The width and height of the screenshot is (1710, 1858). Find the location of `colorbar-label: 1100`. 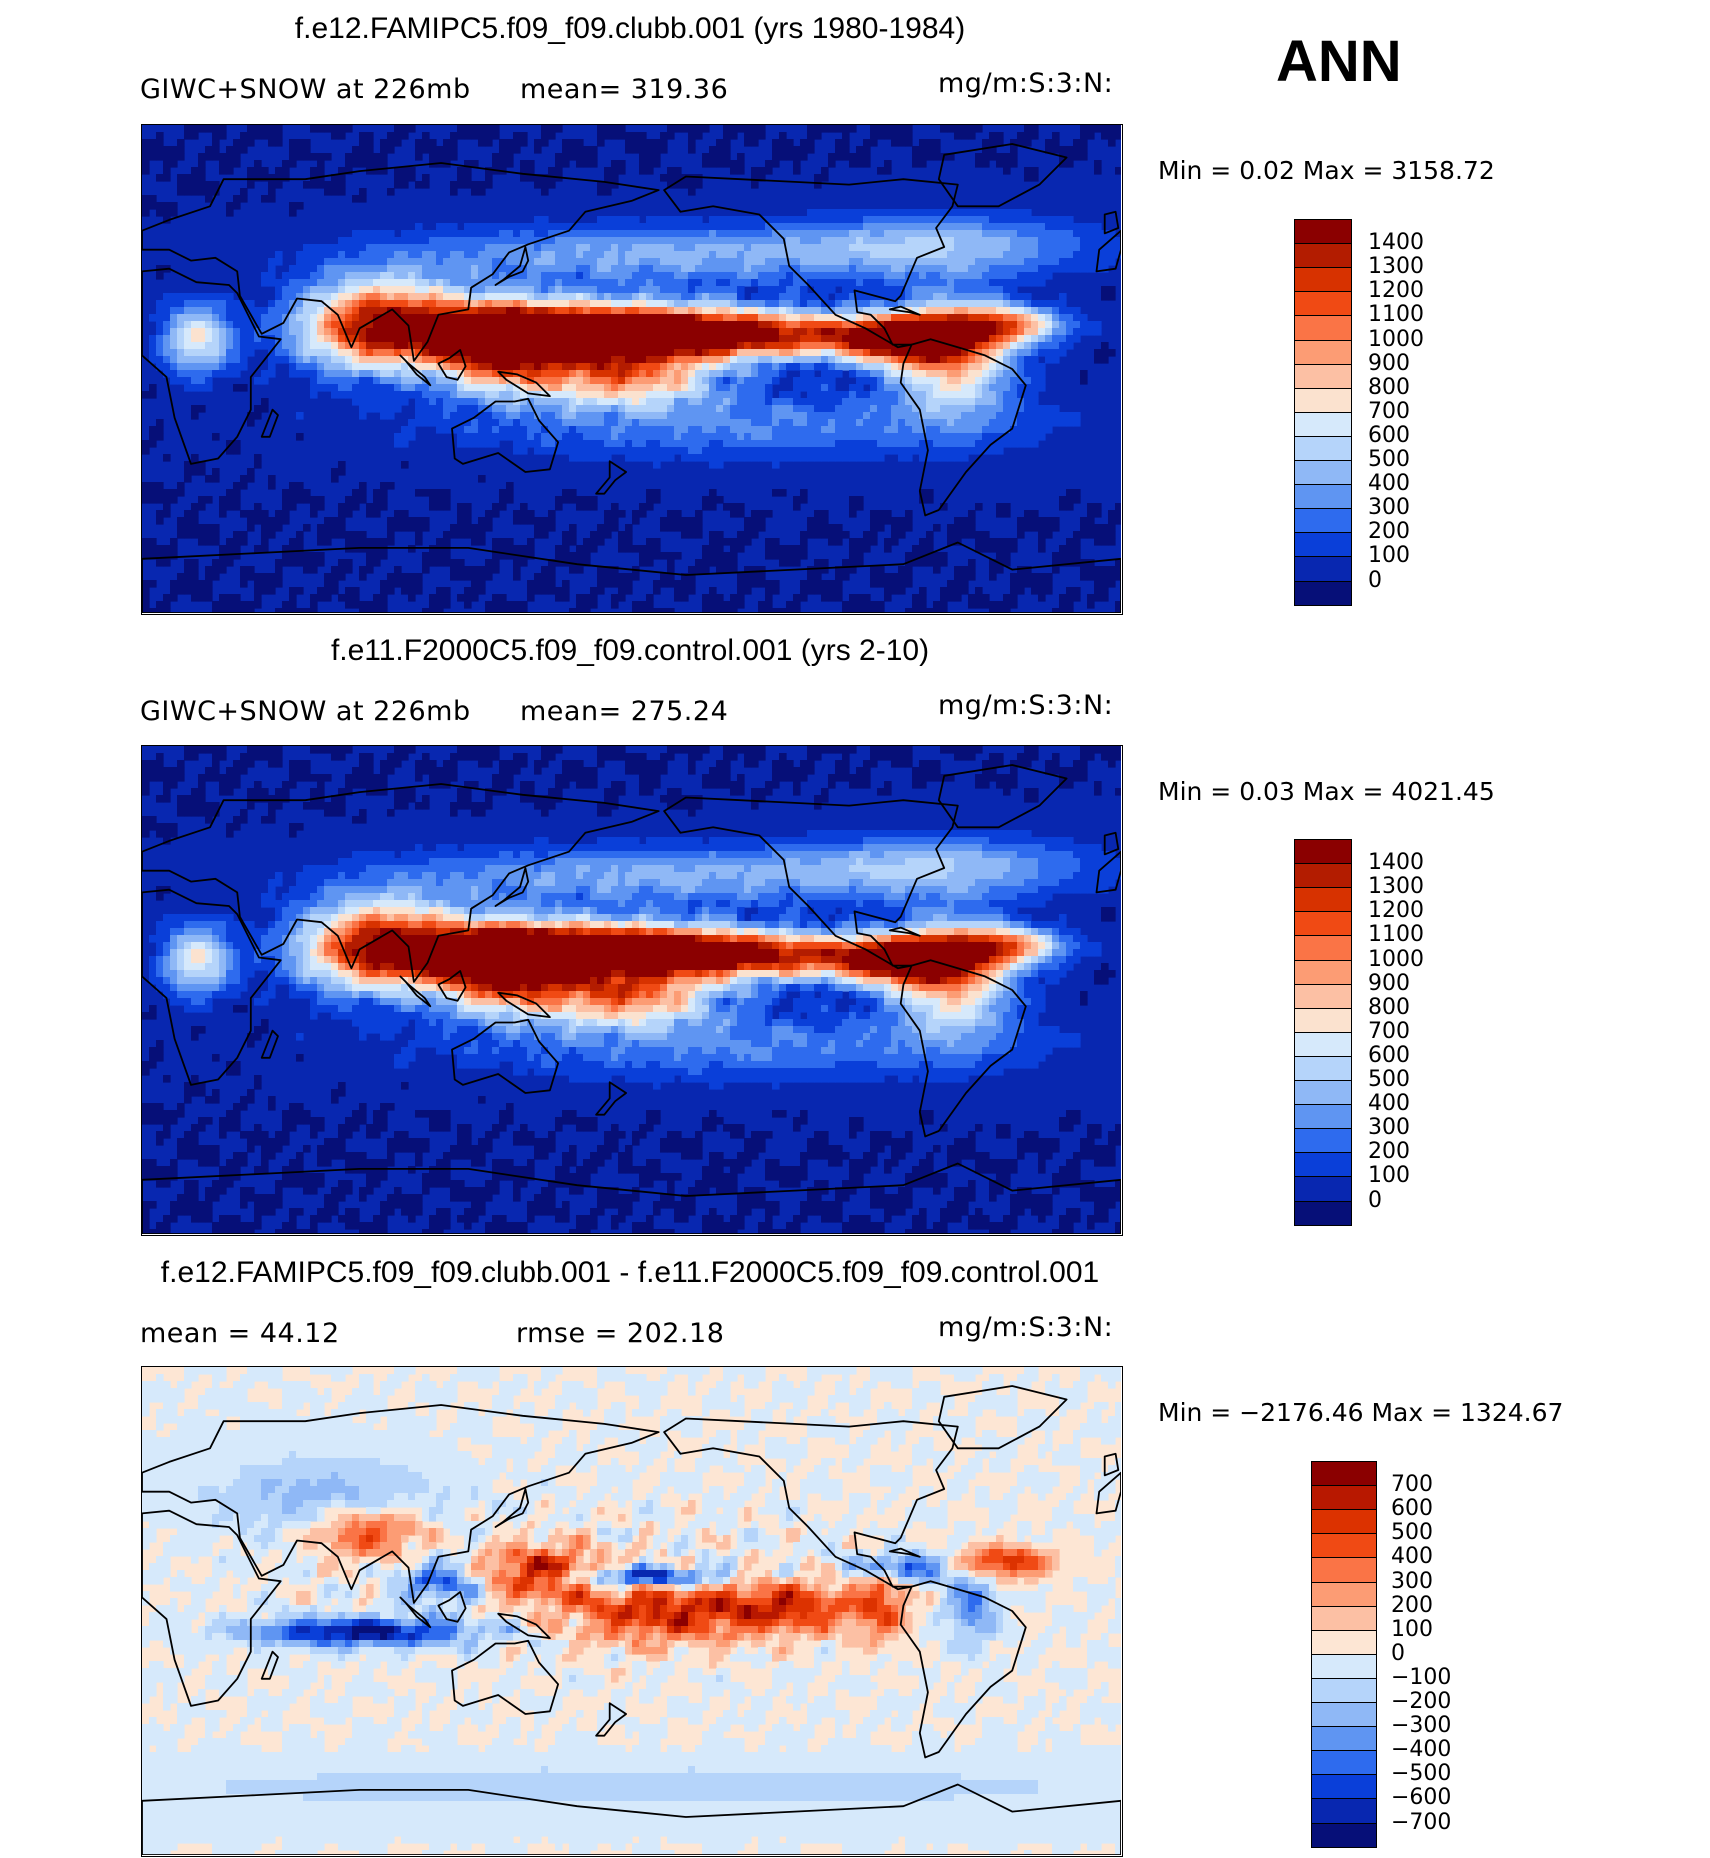

colorbar-label: 1100 is located at coordinates (1396, 315).